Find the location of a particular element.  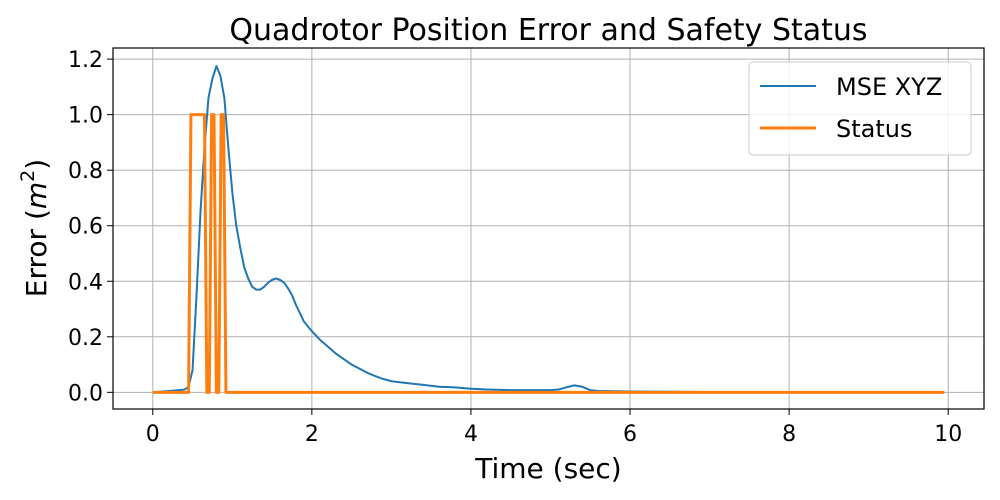

y-tick-label: 0.6 is located at coordinates (85, 227).